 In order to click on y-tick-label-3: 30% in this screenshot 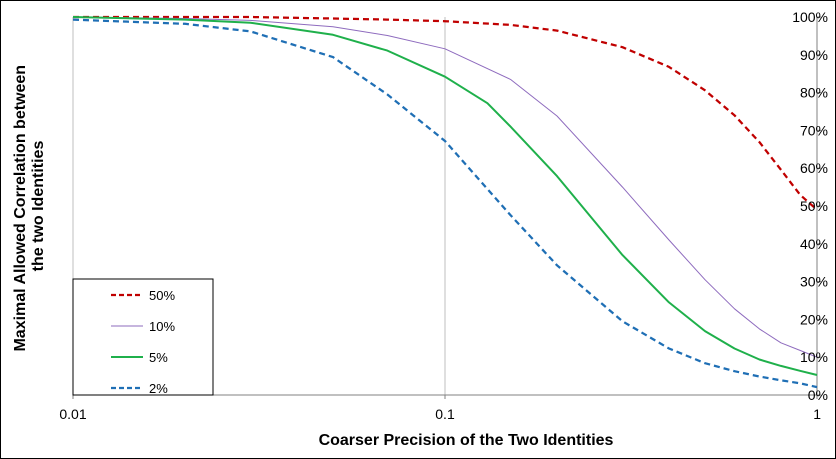, I will do `click(814, 282)`.